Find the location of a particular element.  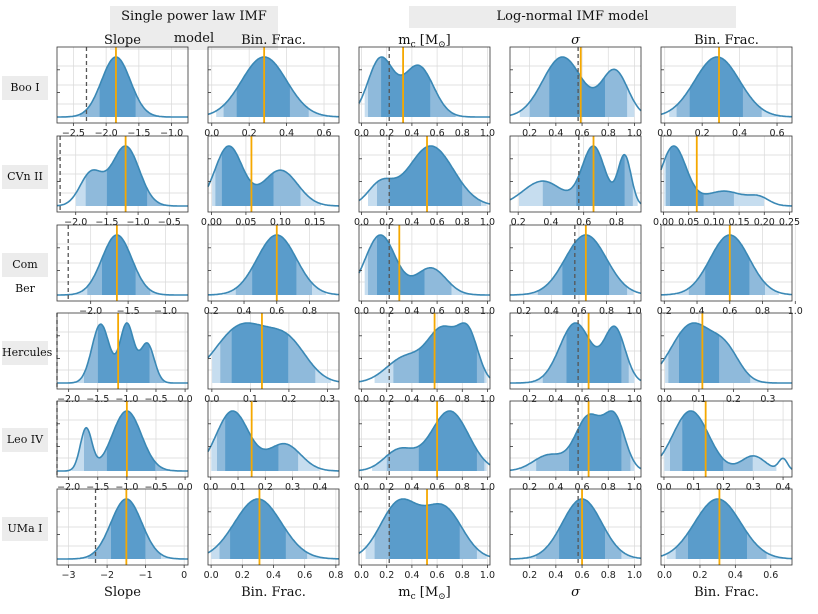

panel-com-ber-mc: 0.0 0.2 0.4 0.6 0.8 1.0 is located at coordinates (424, 270).